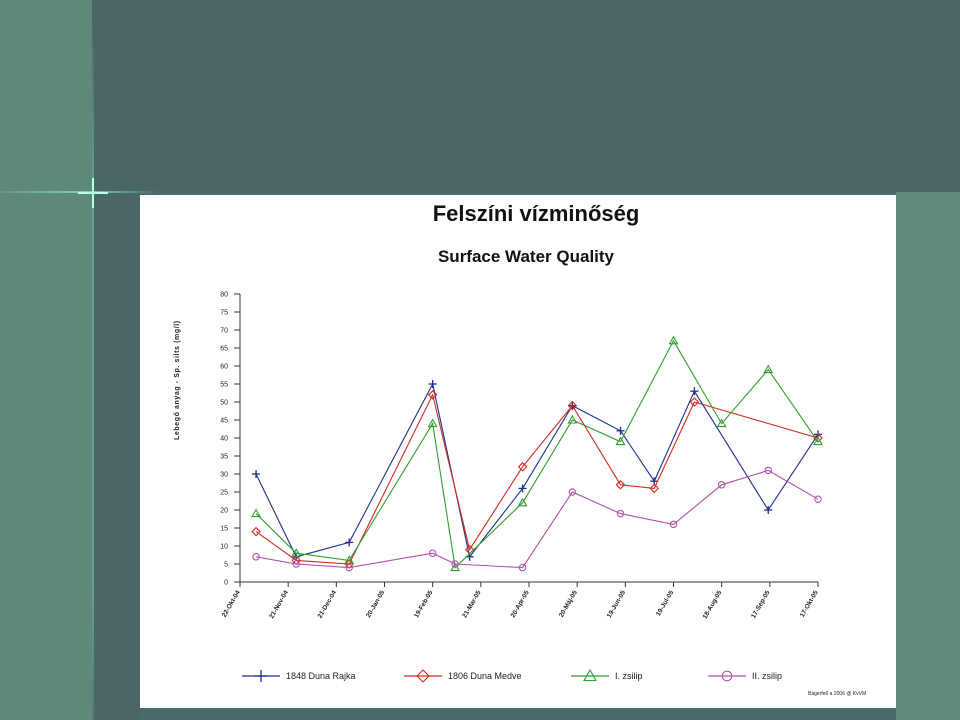 The image size is (960, 720). I want to click on y-tick-label: 10, so click(224, 547).